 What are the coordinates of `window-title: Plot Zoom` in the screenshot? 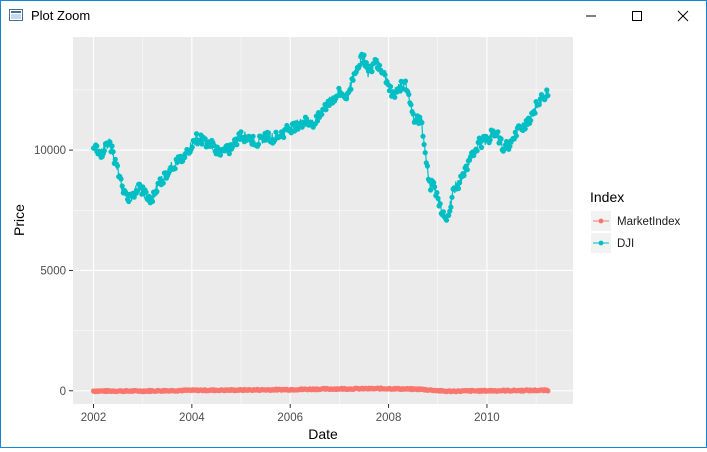 It's located at (61, 15).